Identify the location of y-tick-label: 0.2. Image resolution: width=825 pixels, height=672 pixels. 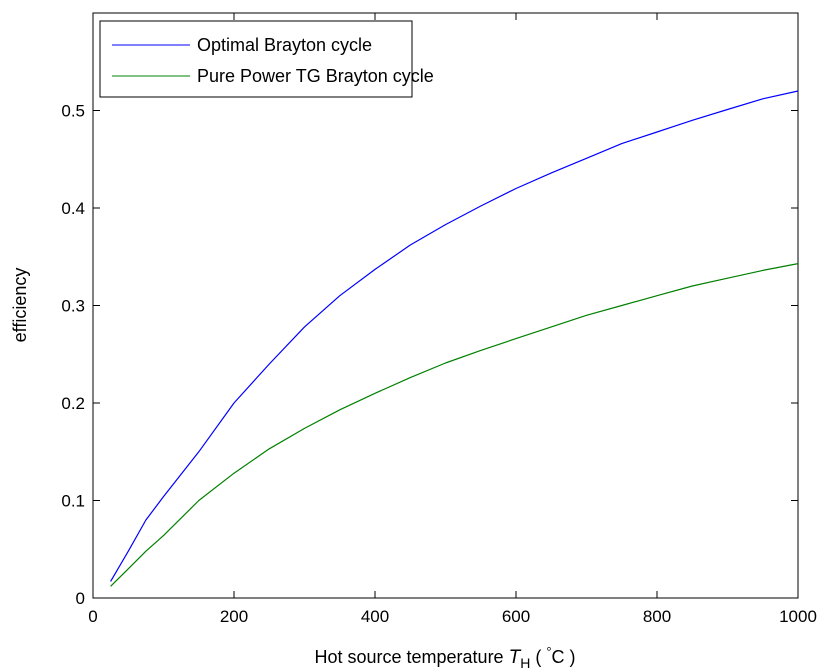
(73, 403).